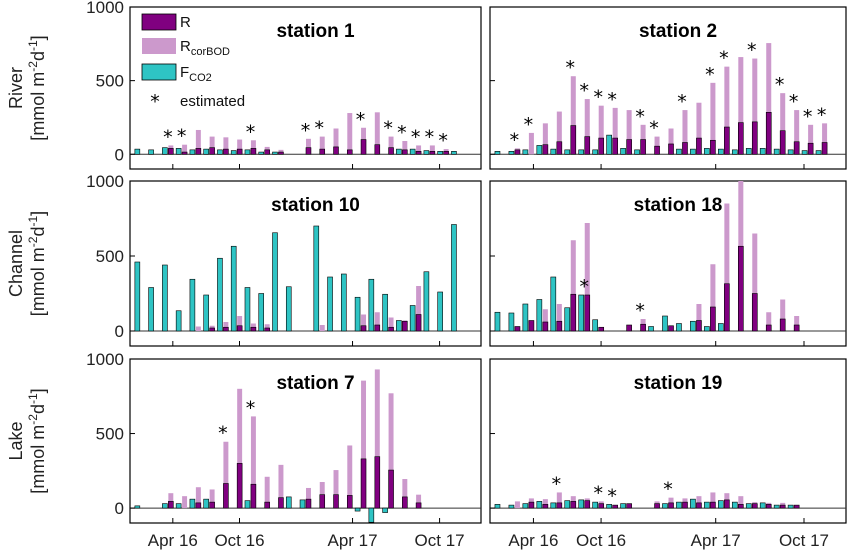 The height and width of the screenshot is (554, 850). What do you see at coordinates (212, 101) in the screenshot?
I see `legend-label-estimated: estimated` at bounding box center [212, 101].